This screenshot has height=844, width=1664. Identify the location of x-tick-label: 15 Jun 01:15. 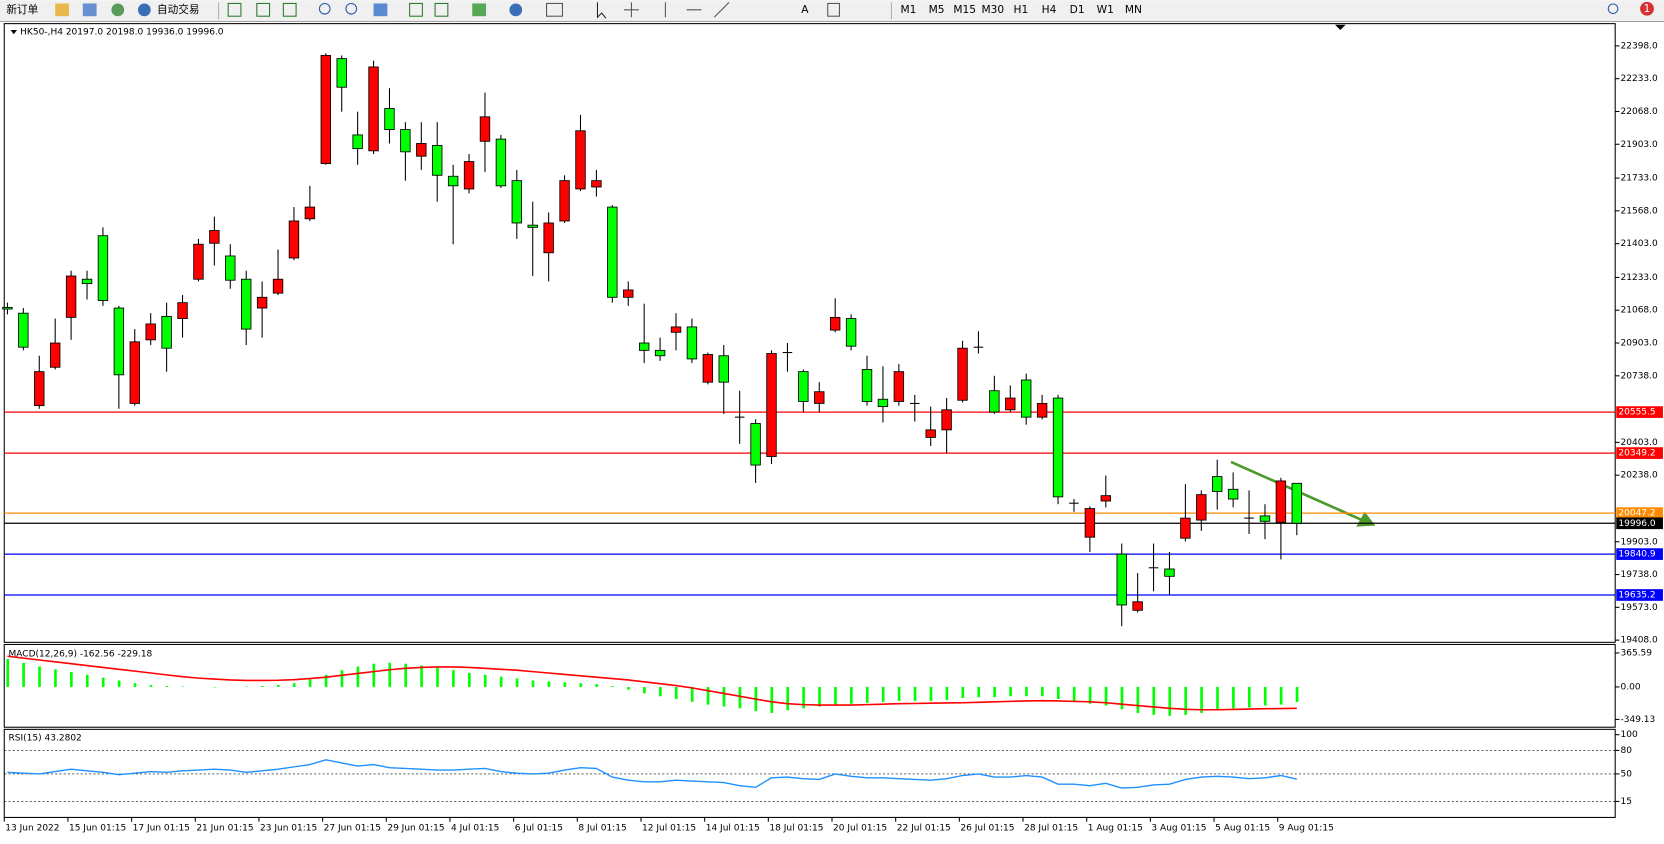
(97, 829).